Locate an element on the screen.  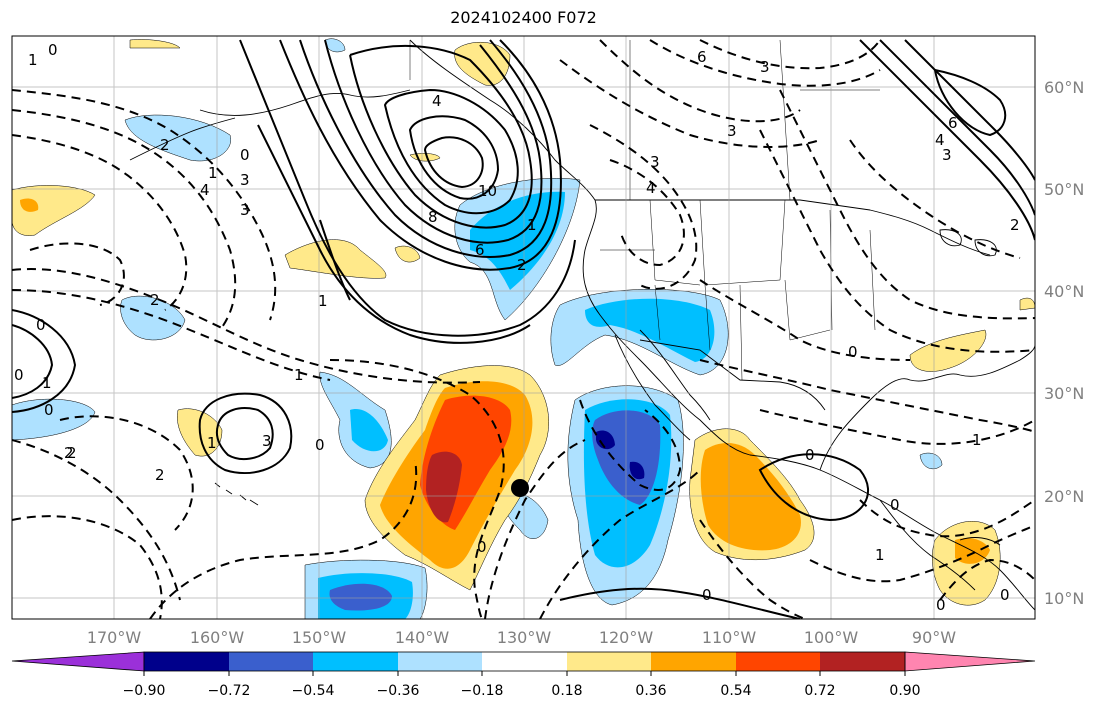
us-canada-border is located at coordinates (793, 227).